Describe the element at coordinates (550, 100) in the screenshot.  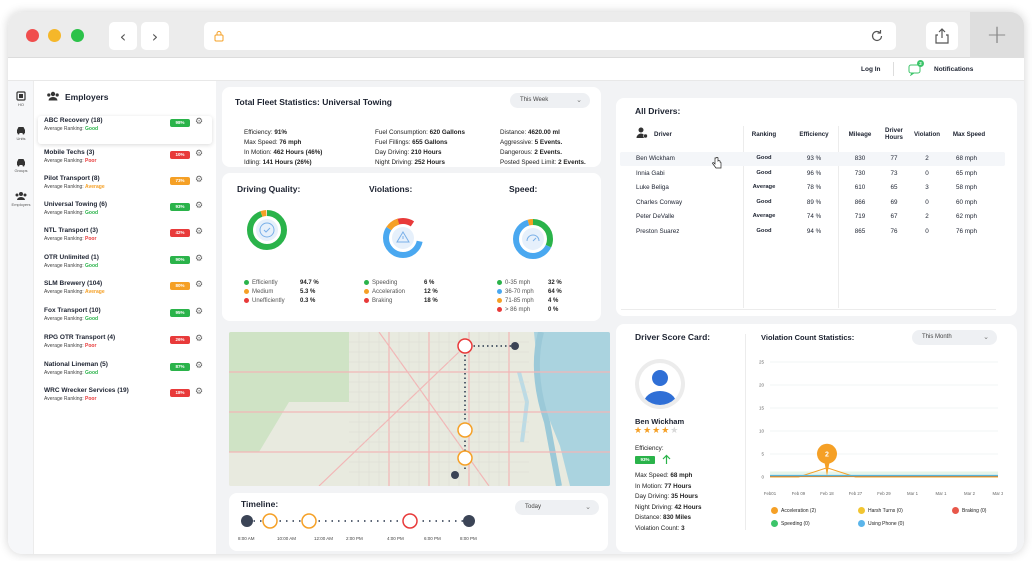
I see `fleet-period-dropdown: This Week ⌄` at that location.